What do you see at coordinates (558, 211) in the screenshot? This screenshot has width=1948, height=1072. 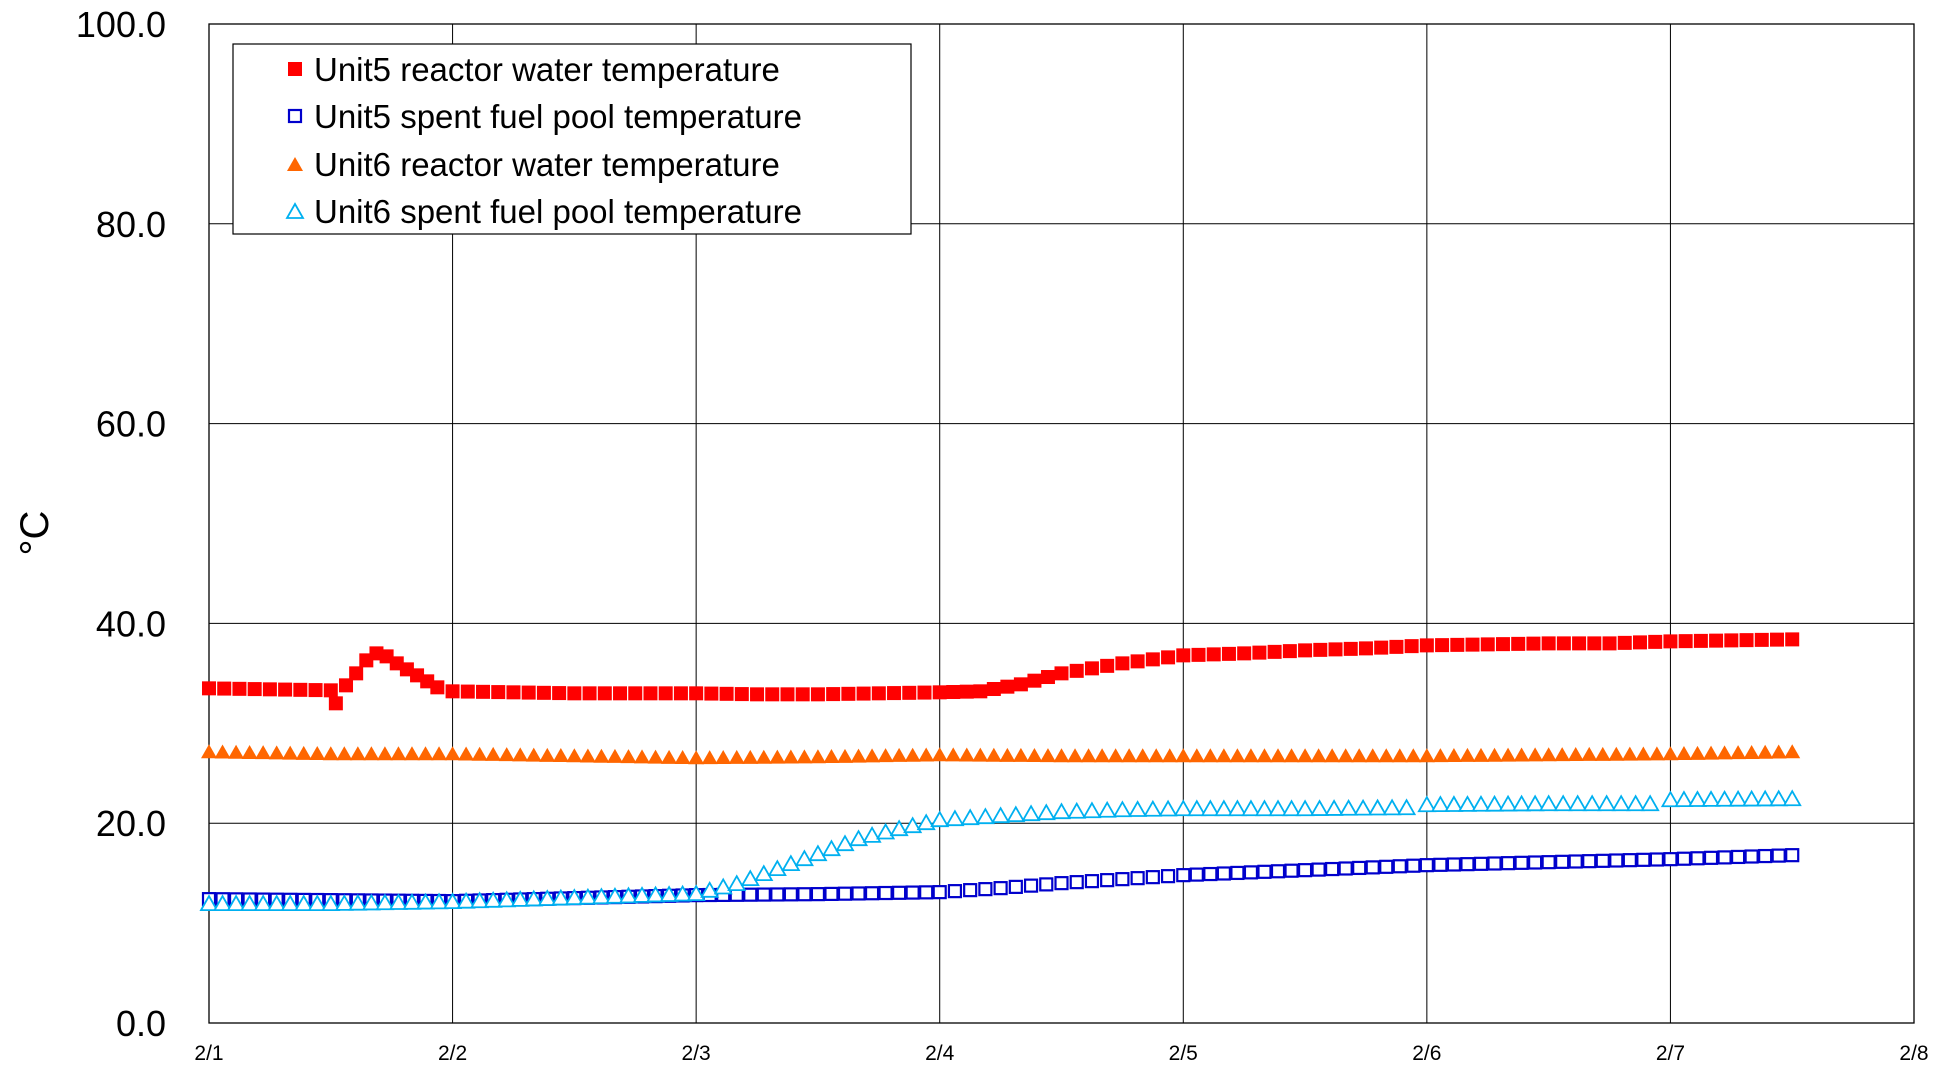 I see `legend-label-unit6-pool: Unit6 spent fuel pool temperature` at bounding box center [558, 211].